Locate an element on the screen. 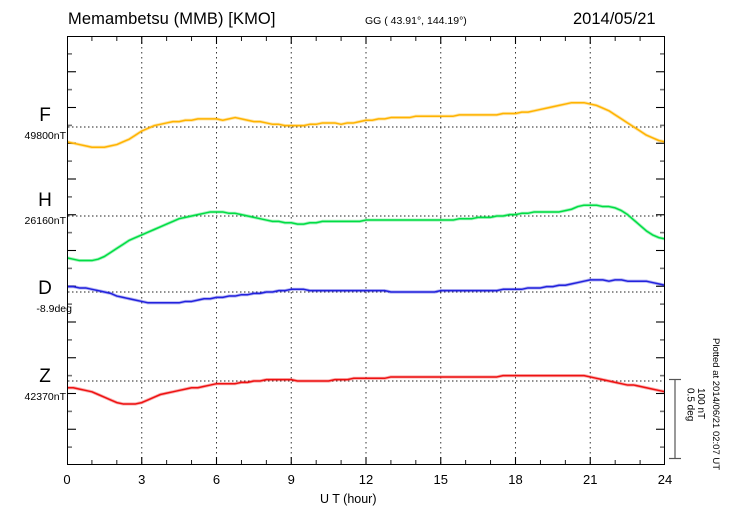  plotted-timestamp: Plotted at 2014/06/21 02:07 UT is located at coordinates (715, 404).